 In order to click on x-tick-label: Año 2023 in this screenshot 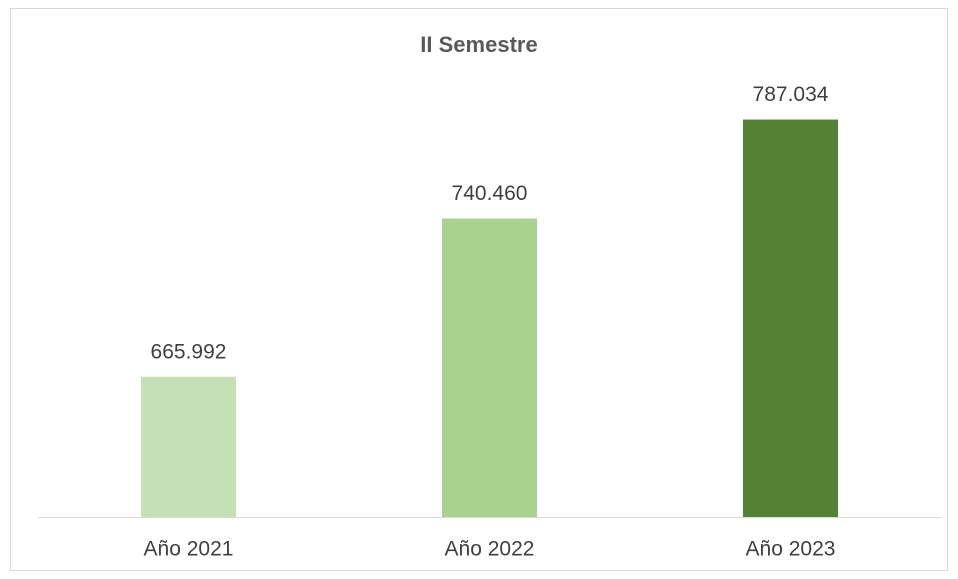, I will do `click(791, 549)`.